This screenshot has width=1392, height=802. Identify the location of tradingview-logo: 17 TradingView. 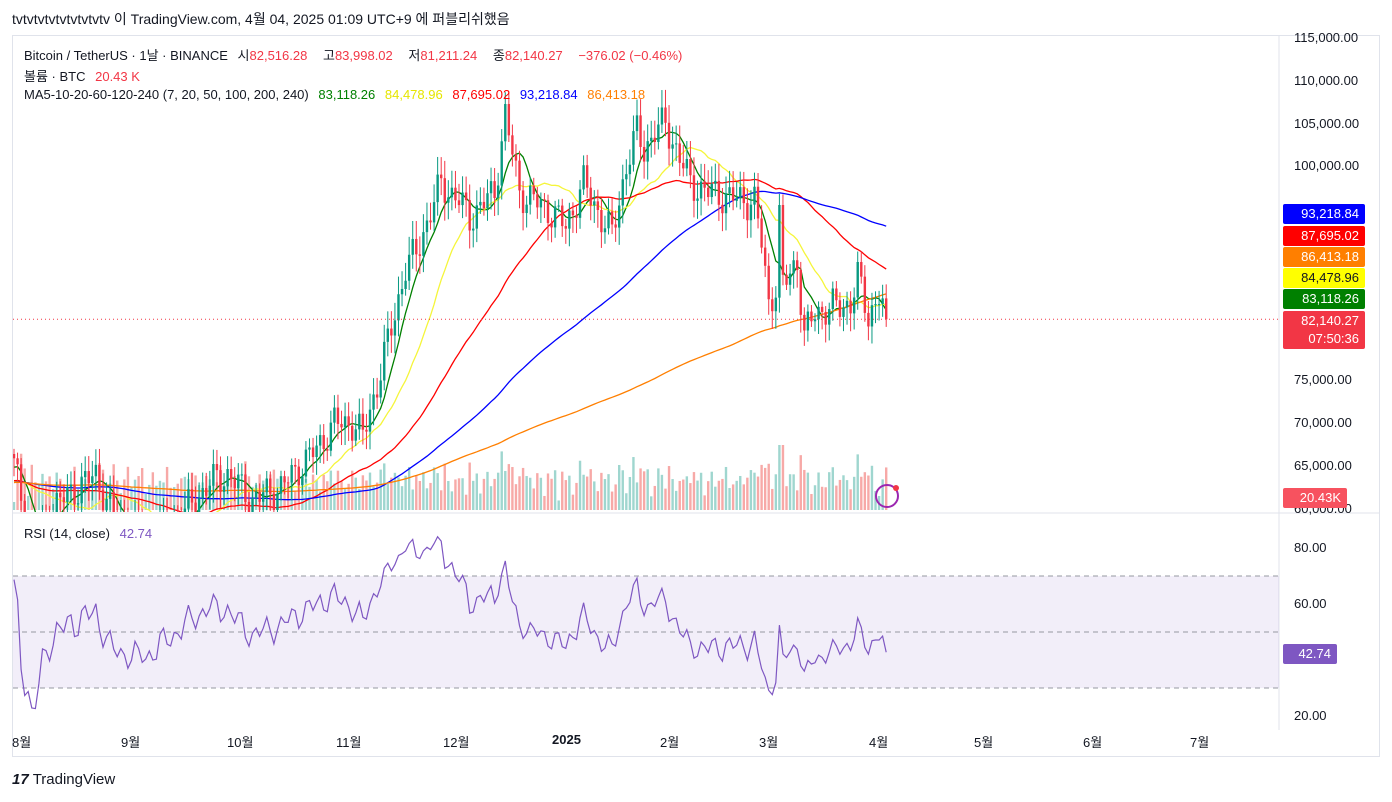
(63, 779).